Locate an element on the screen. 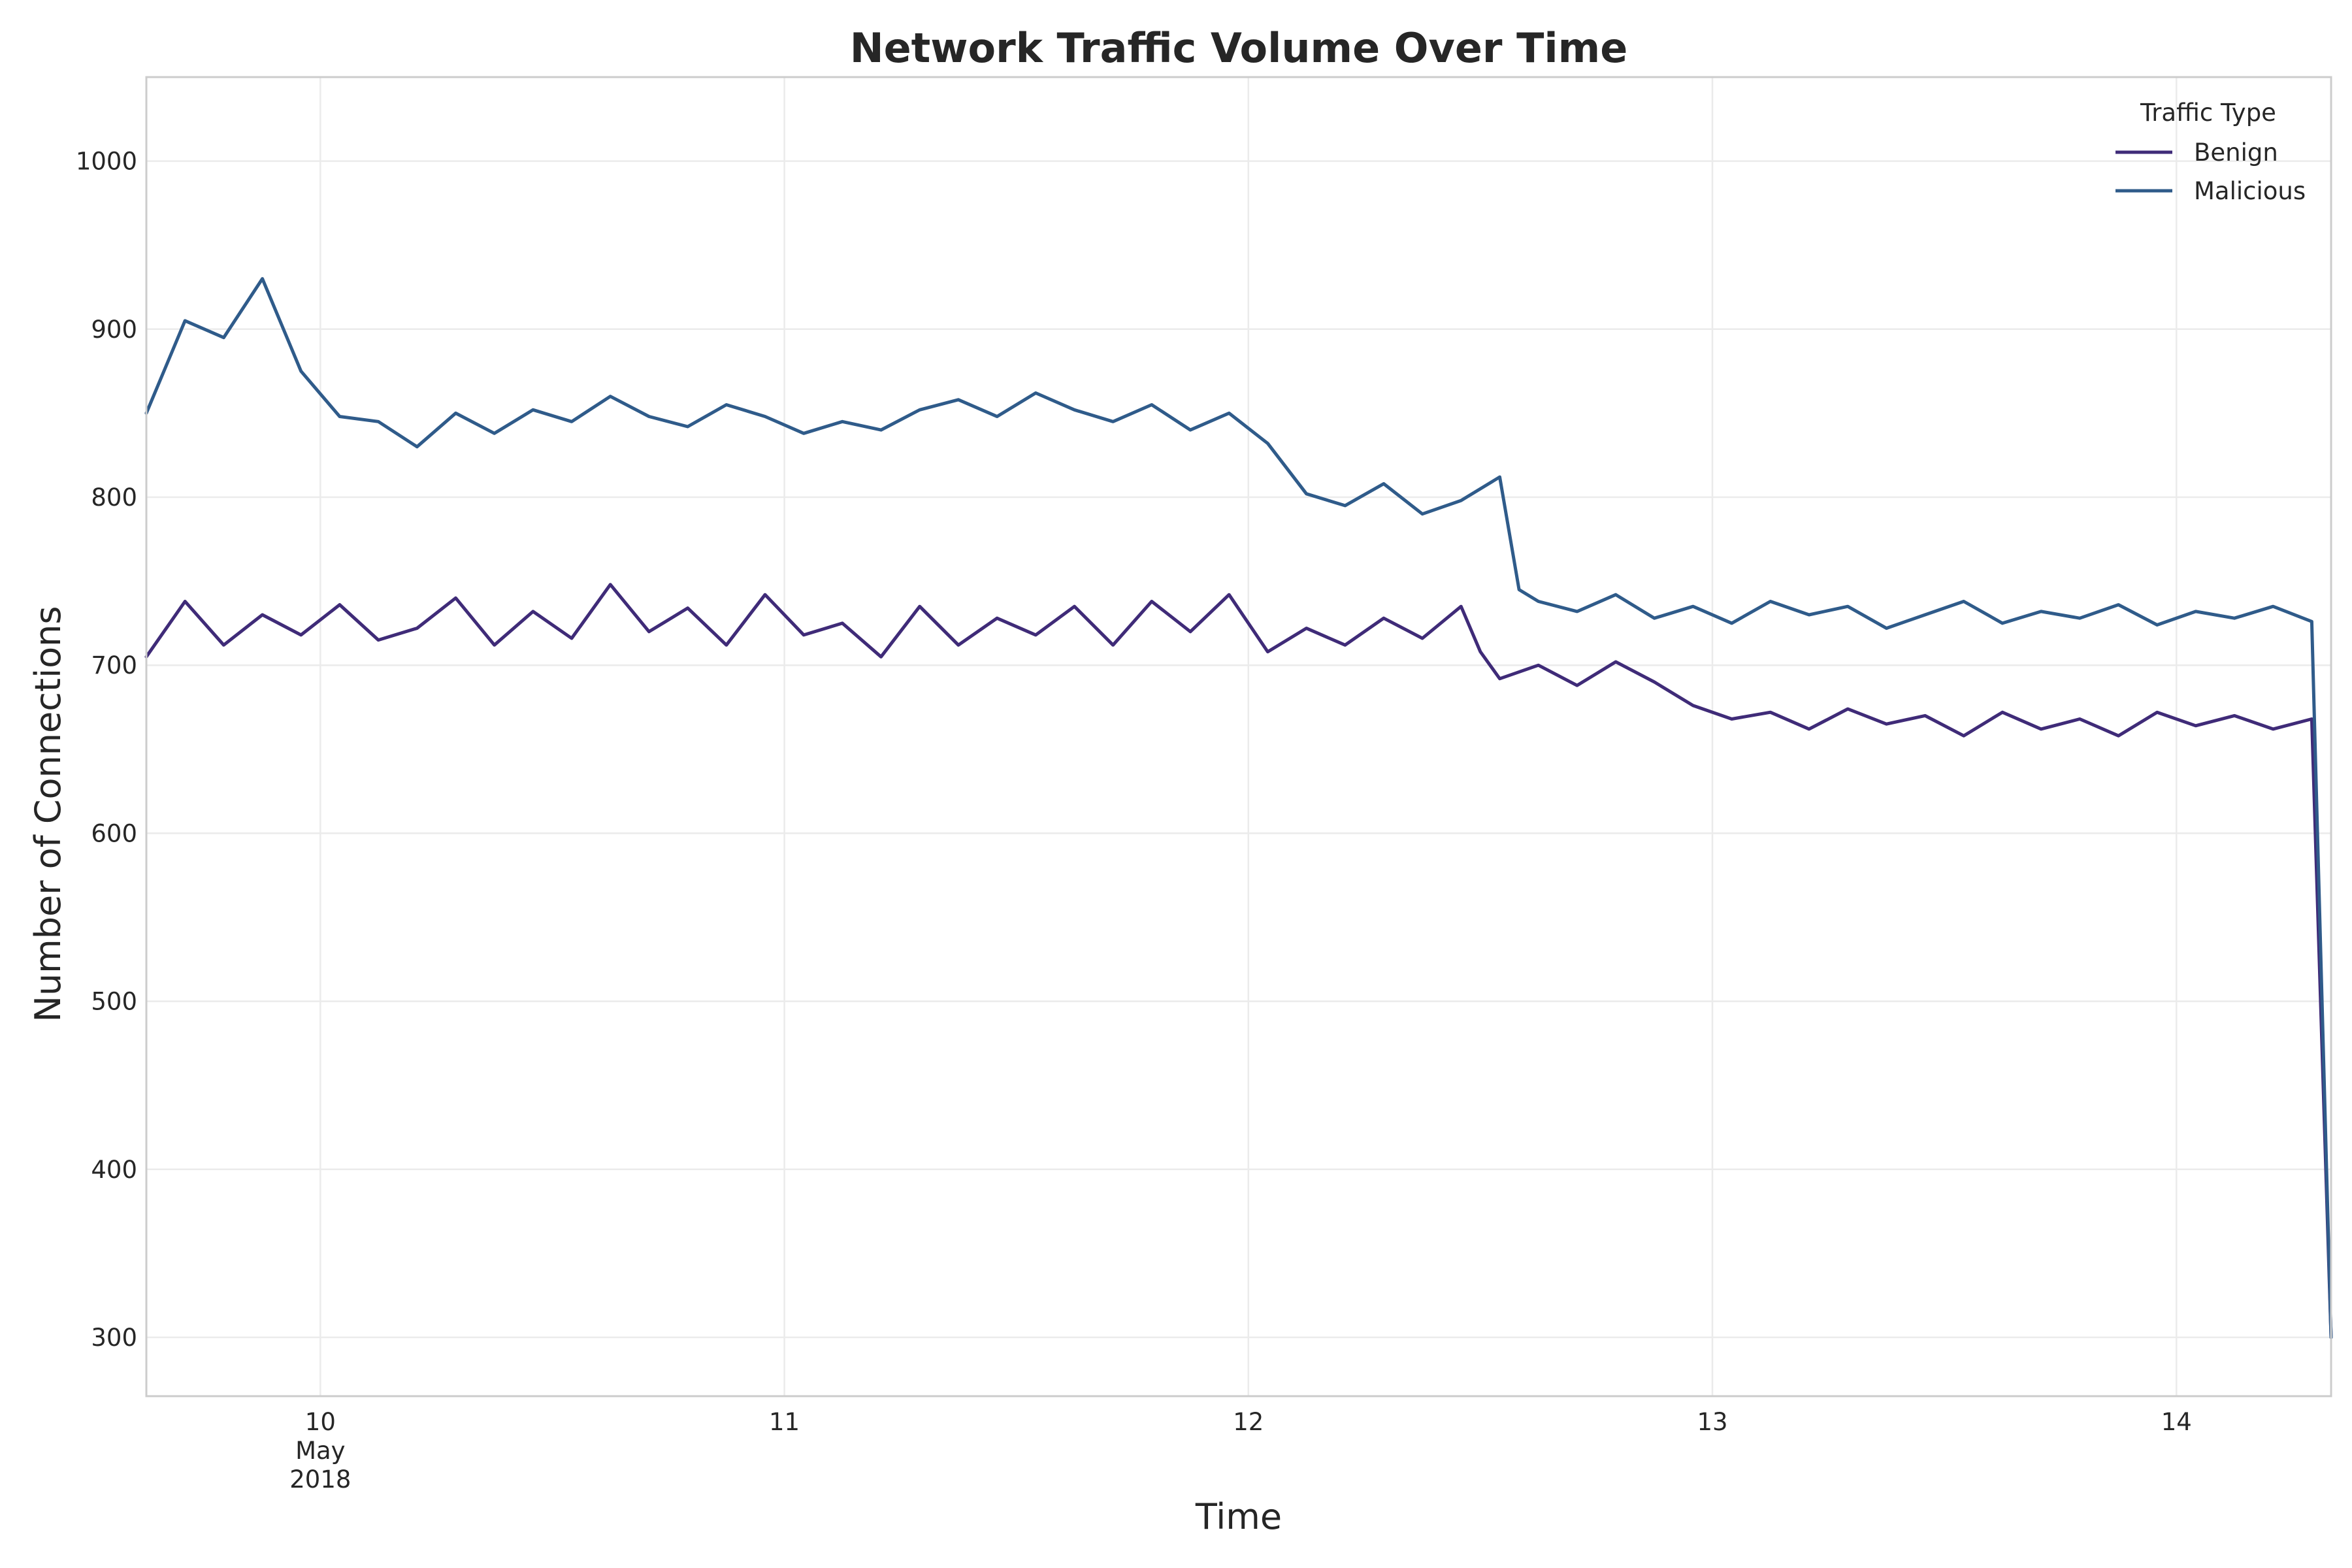  y-tick-label: 700 is located at coordinates (114, 665).